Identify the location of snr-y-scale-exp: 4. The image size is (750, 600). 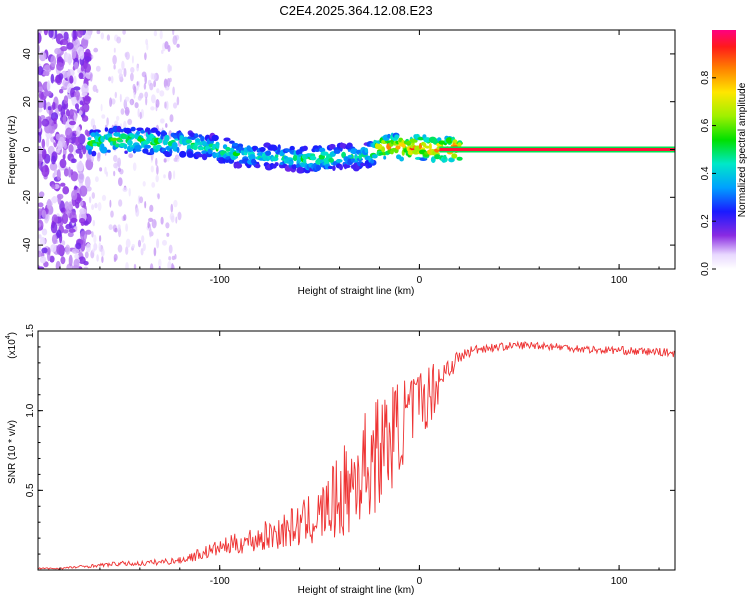
(8, 337).